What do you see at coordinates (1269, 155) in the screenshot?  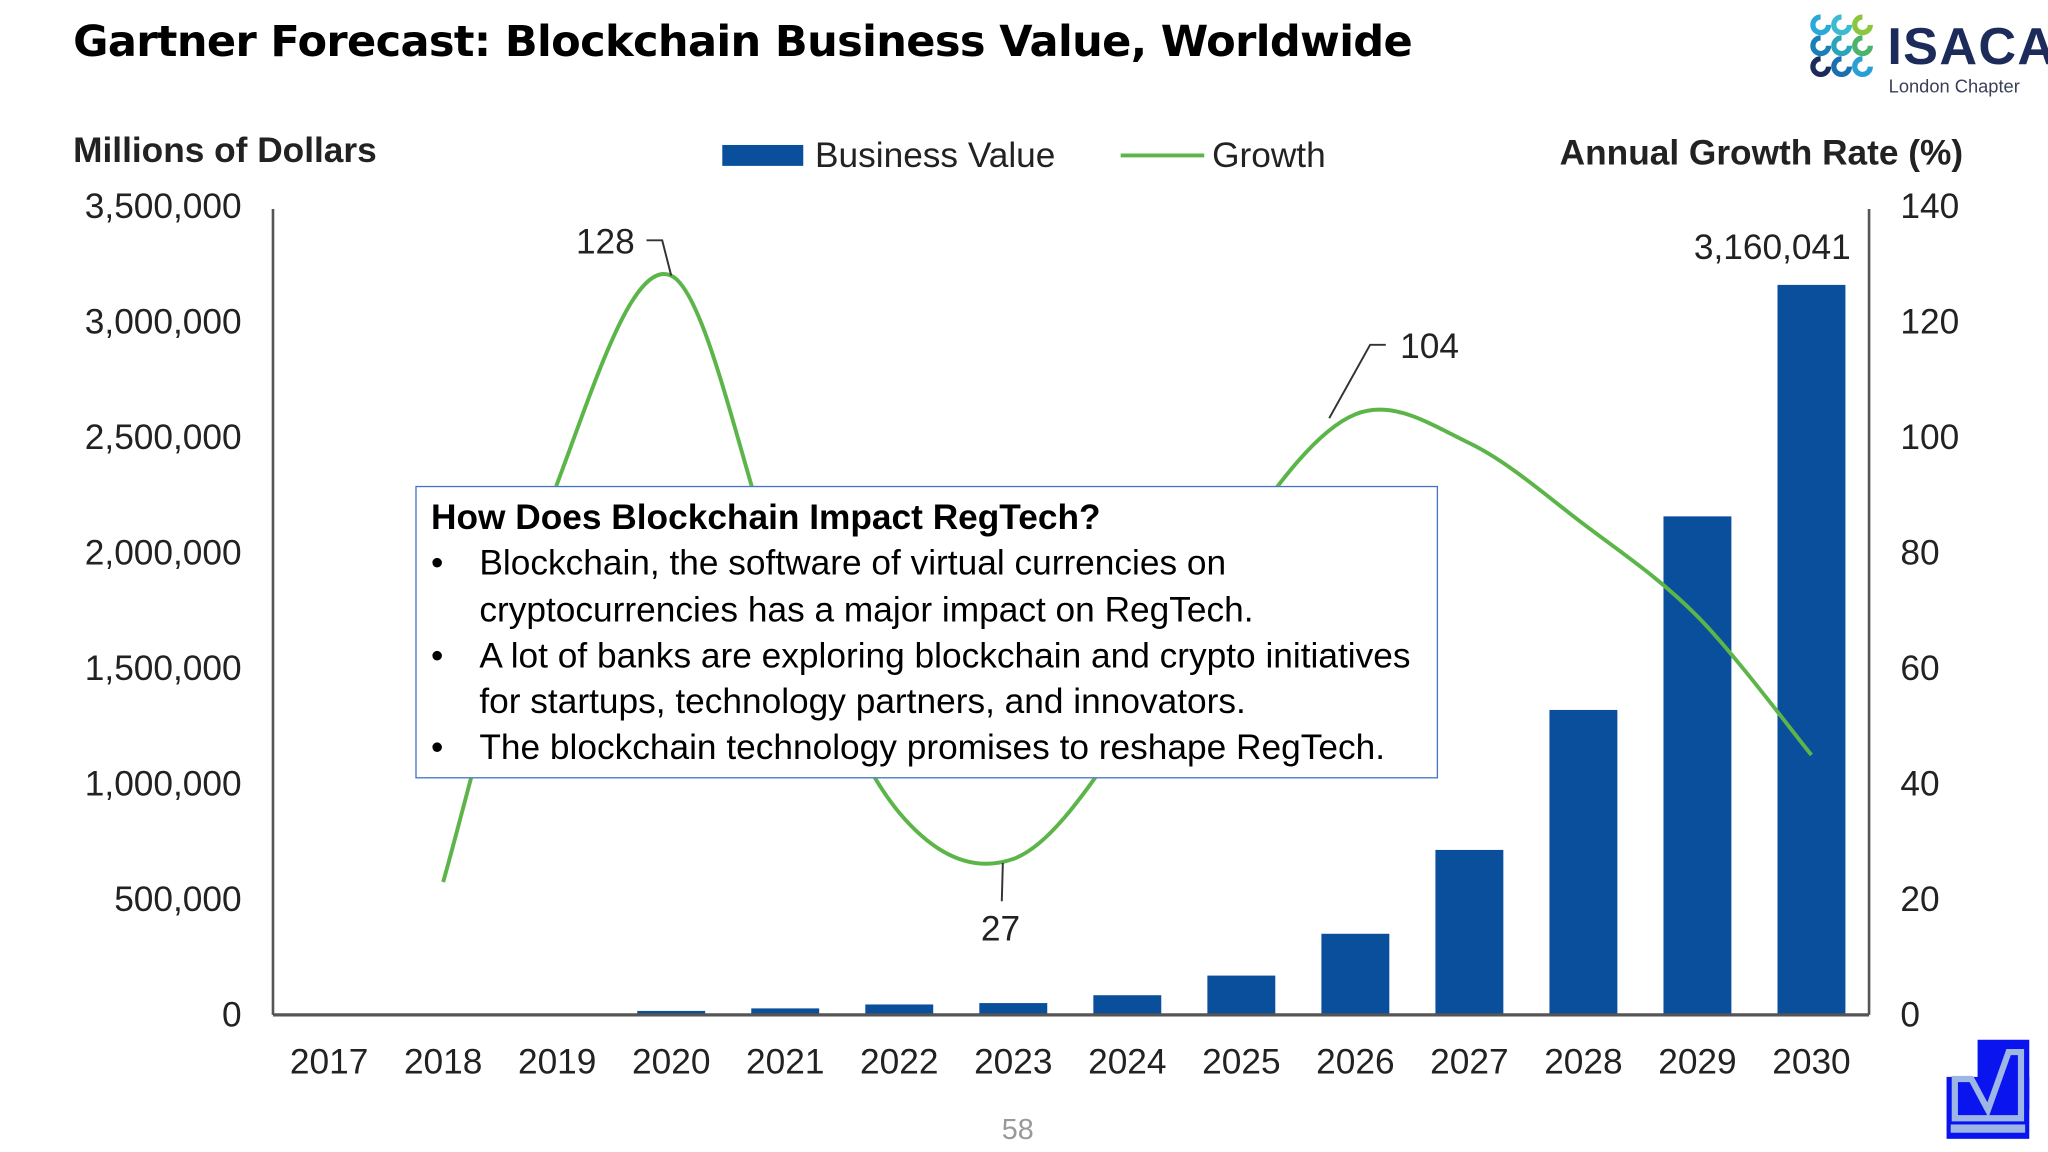 I see `legend-label-growth: Growth` at bounding box center [1269, 155].